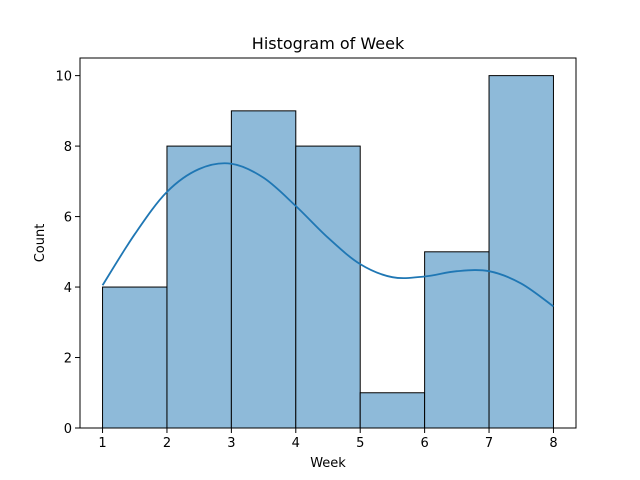  What do you see at coordinates (328, 439) in the screenshot?
I see `x-ticks: 1 2 3 4 5 6 7 8` at bounding box center [328, 439].